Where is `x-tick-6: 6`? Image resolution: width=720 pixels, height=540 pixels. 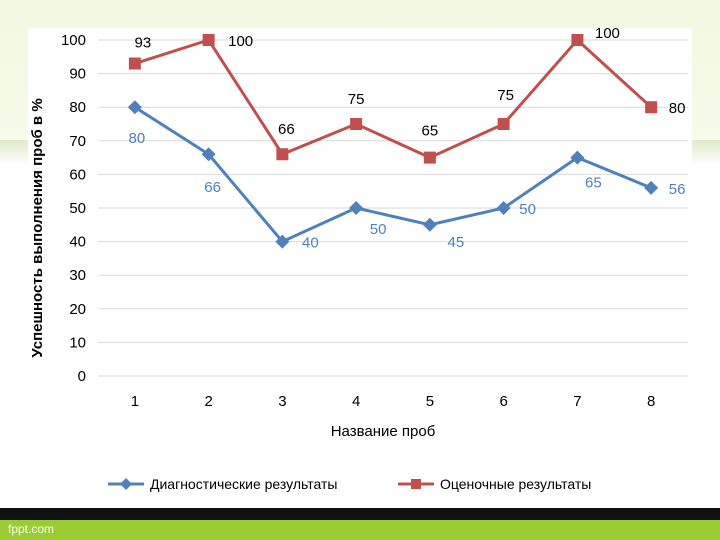
x-tick-6: 6 is located at coordinates (503, 401).